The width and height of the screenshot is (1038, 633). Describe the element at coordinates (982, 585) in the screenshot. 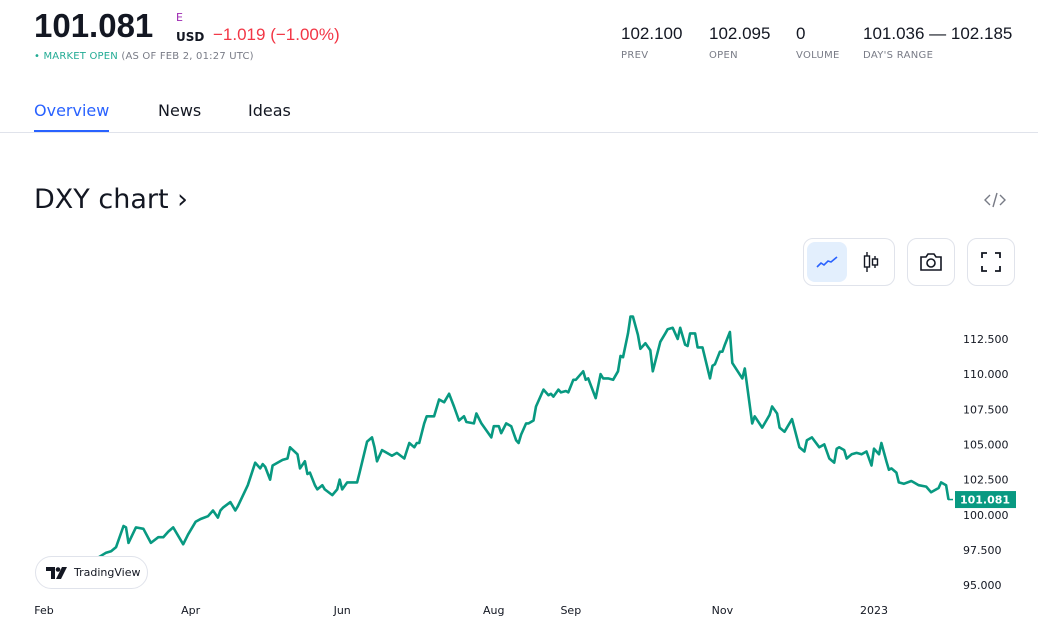

I see `y-tick-label: 95.000` at that location.